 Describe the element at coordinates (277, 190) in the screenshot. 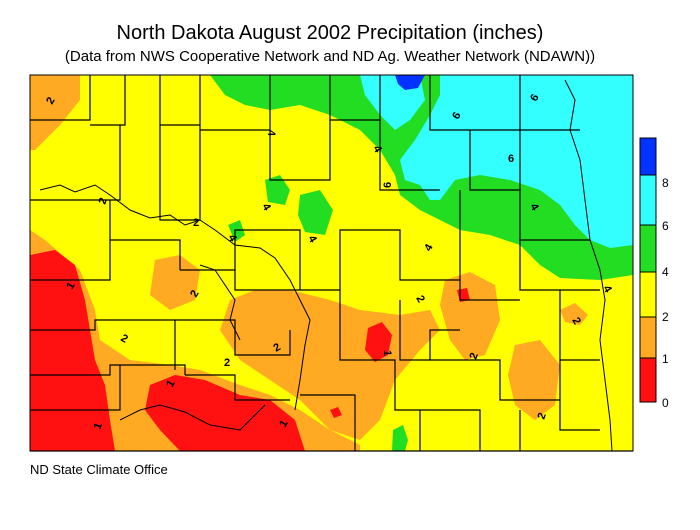

I see `zone-green-blob1` at that location.